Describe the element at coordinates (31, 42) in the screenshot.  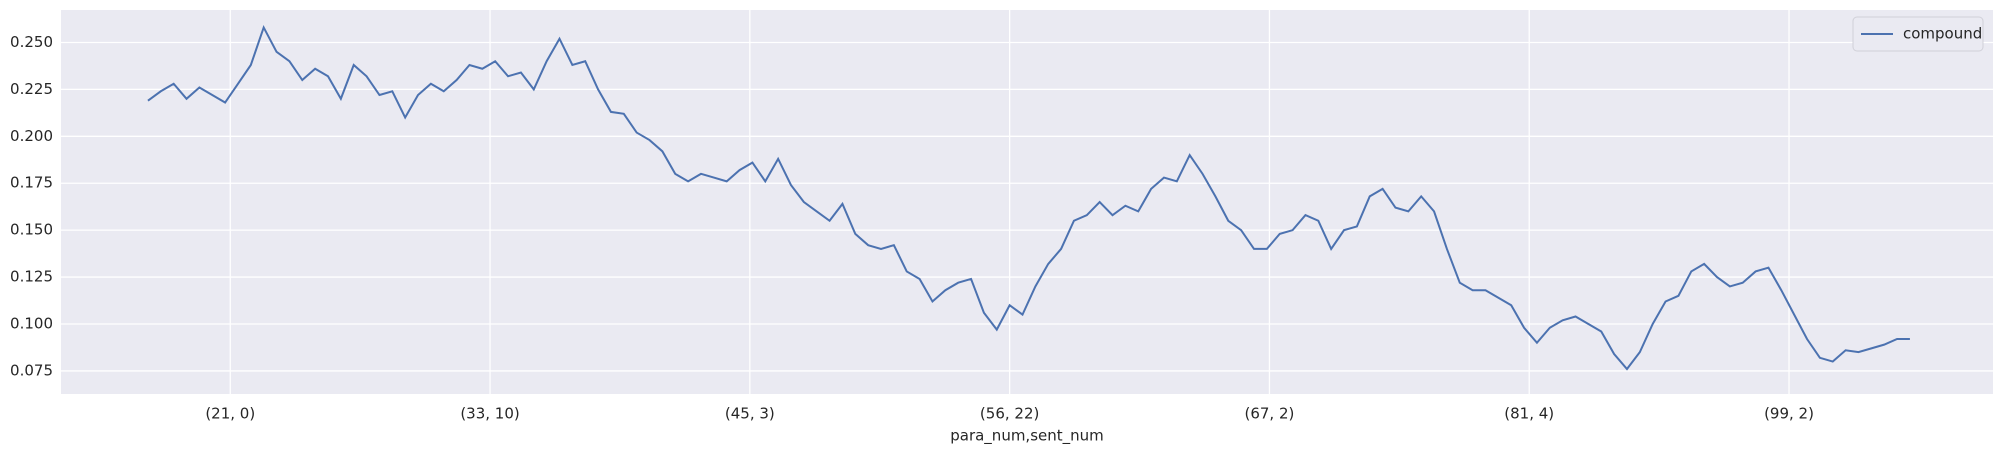
I see `y-tick-label: 0.250` at that location.